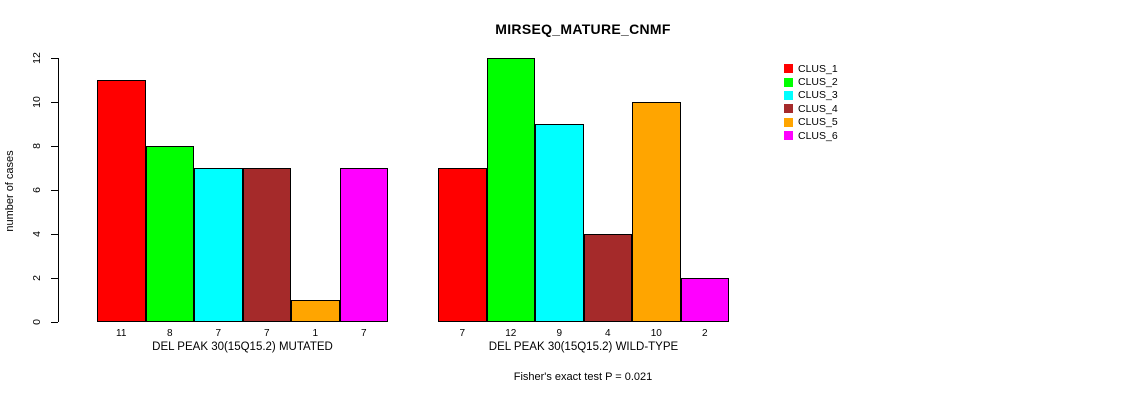 This screenshot has width=1140, height=400. Describe the element at coordinates (37, 190) in the screenshot. I see `y-axis-tick-label: 6` at that location.